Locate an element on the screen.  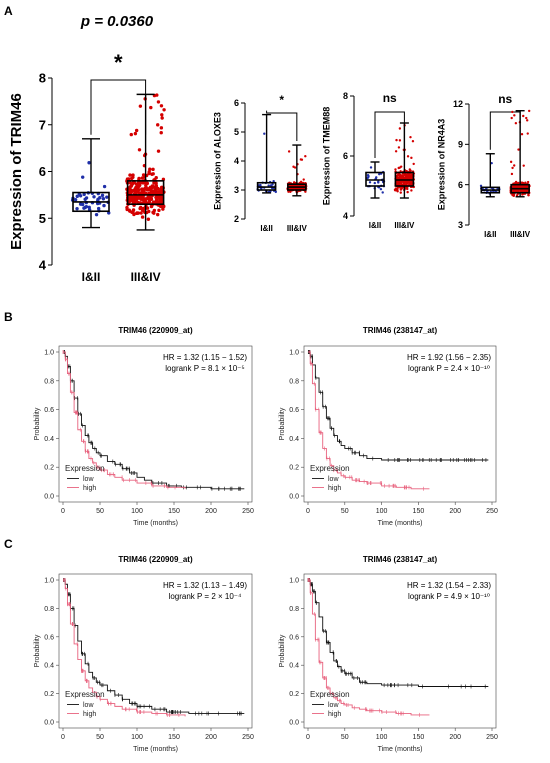
significance-label: ns is located at coordinates (390, 98).